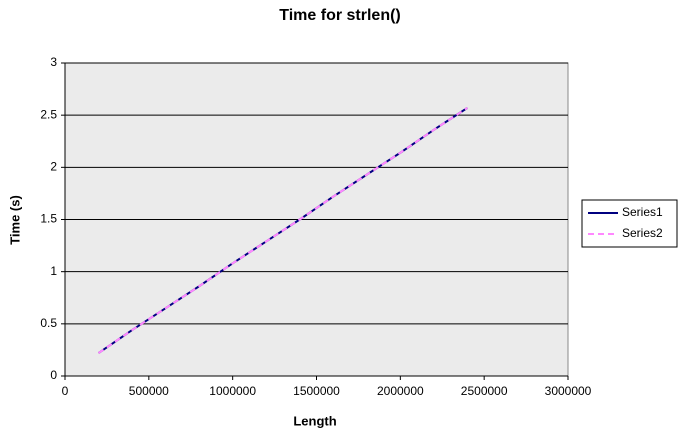 The image size is (680, 437). I want to click on y-axis-label: Time (s), so click(14, 220).